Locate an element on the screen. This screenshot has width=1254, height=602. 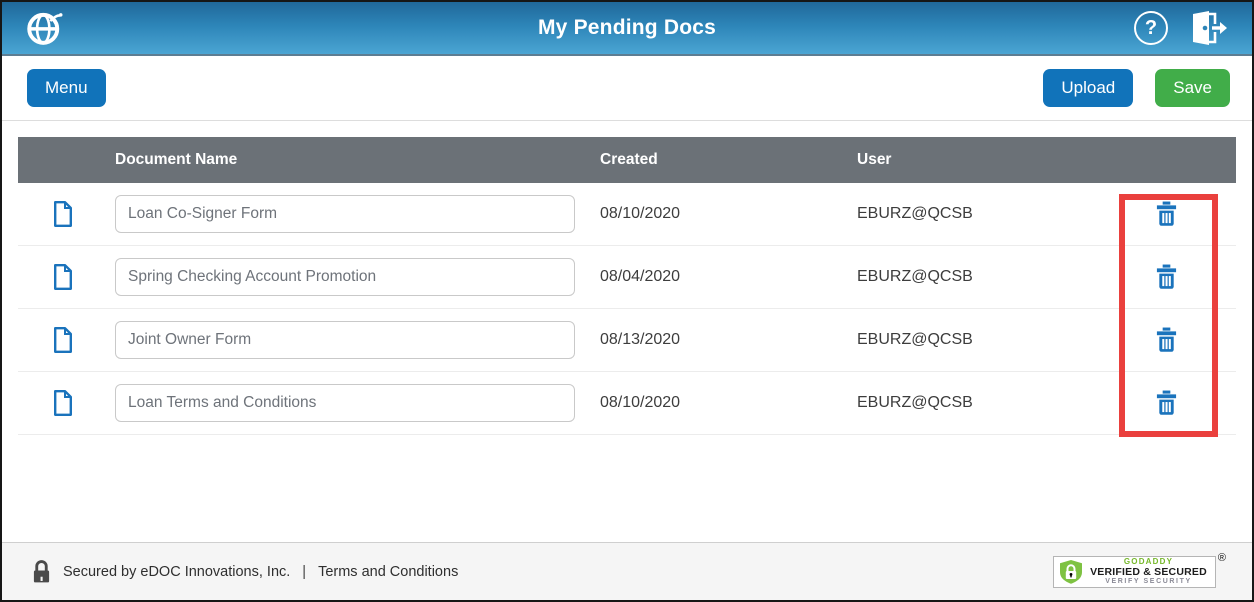
shield-lock-icon is located at coordinates (1071, 571).